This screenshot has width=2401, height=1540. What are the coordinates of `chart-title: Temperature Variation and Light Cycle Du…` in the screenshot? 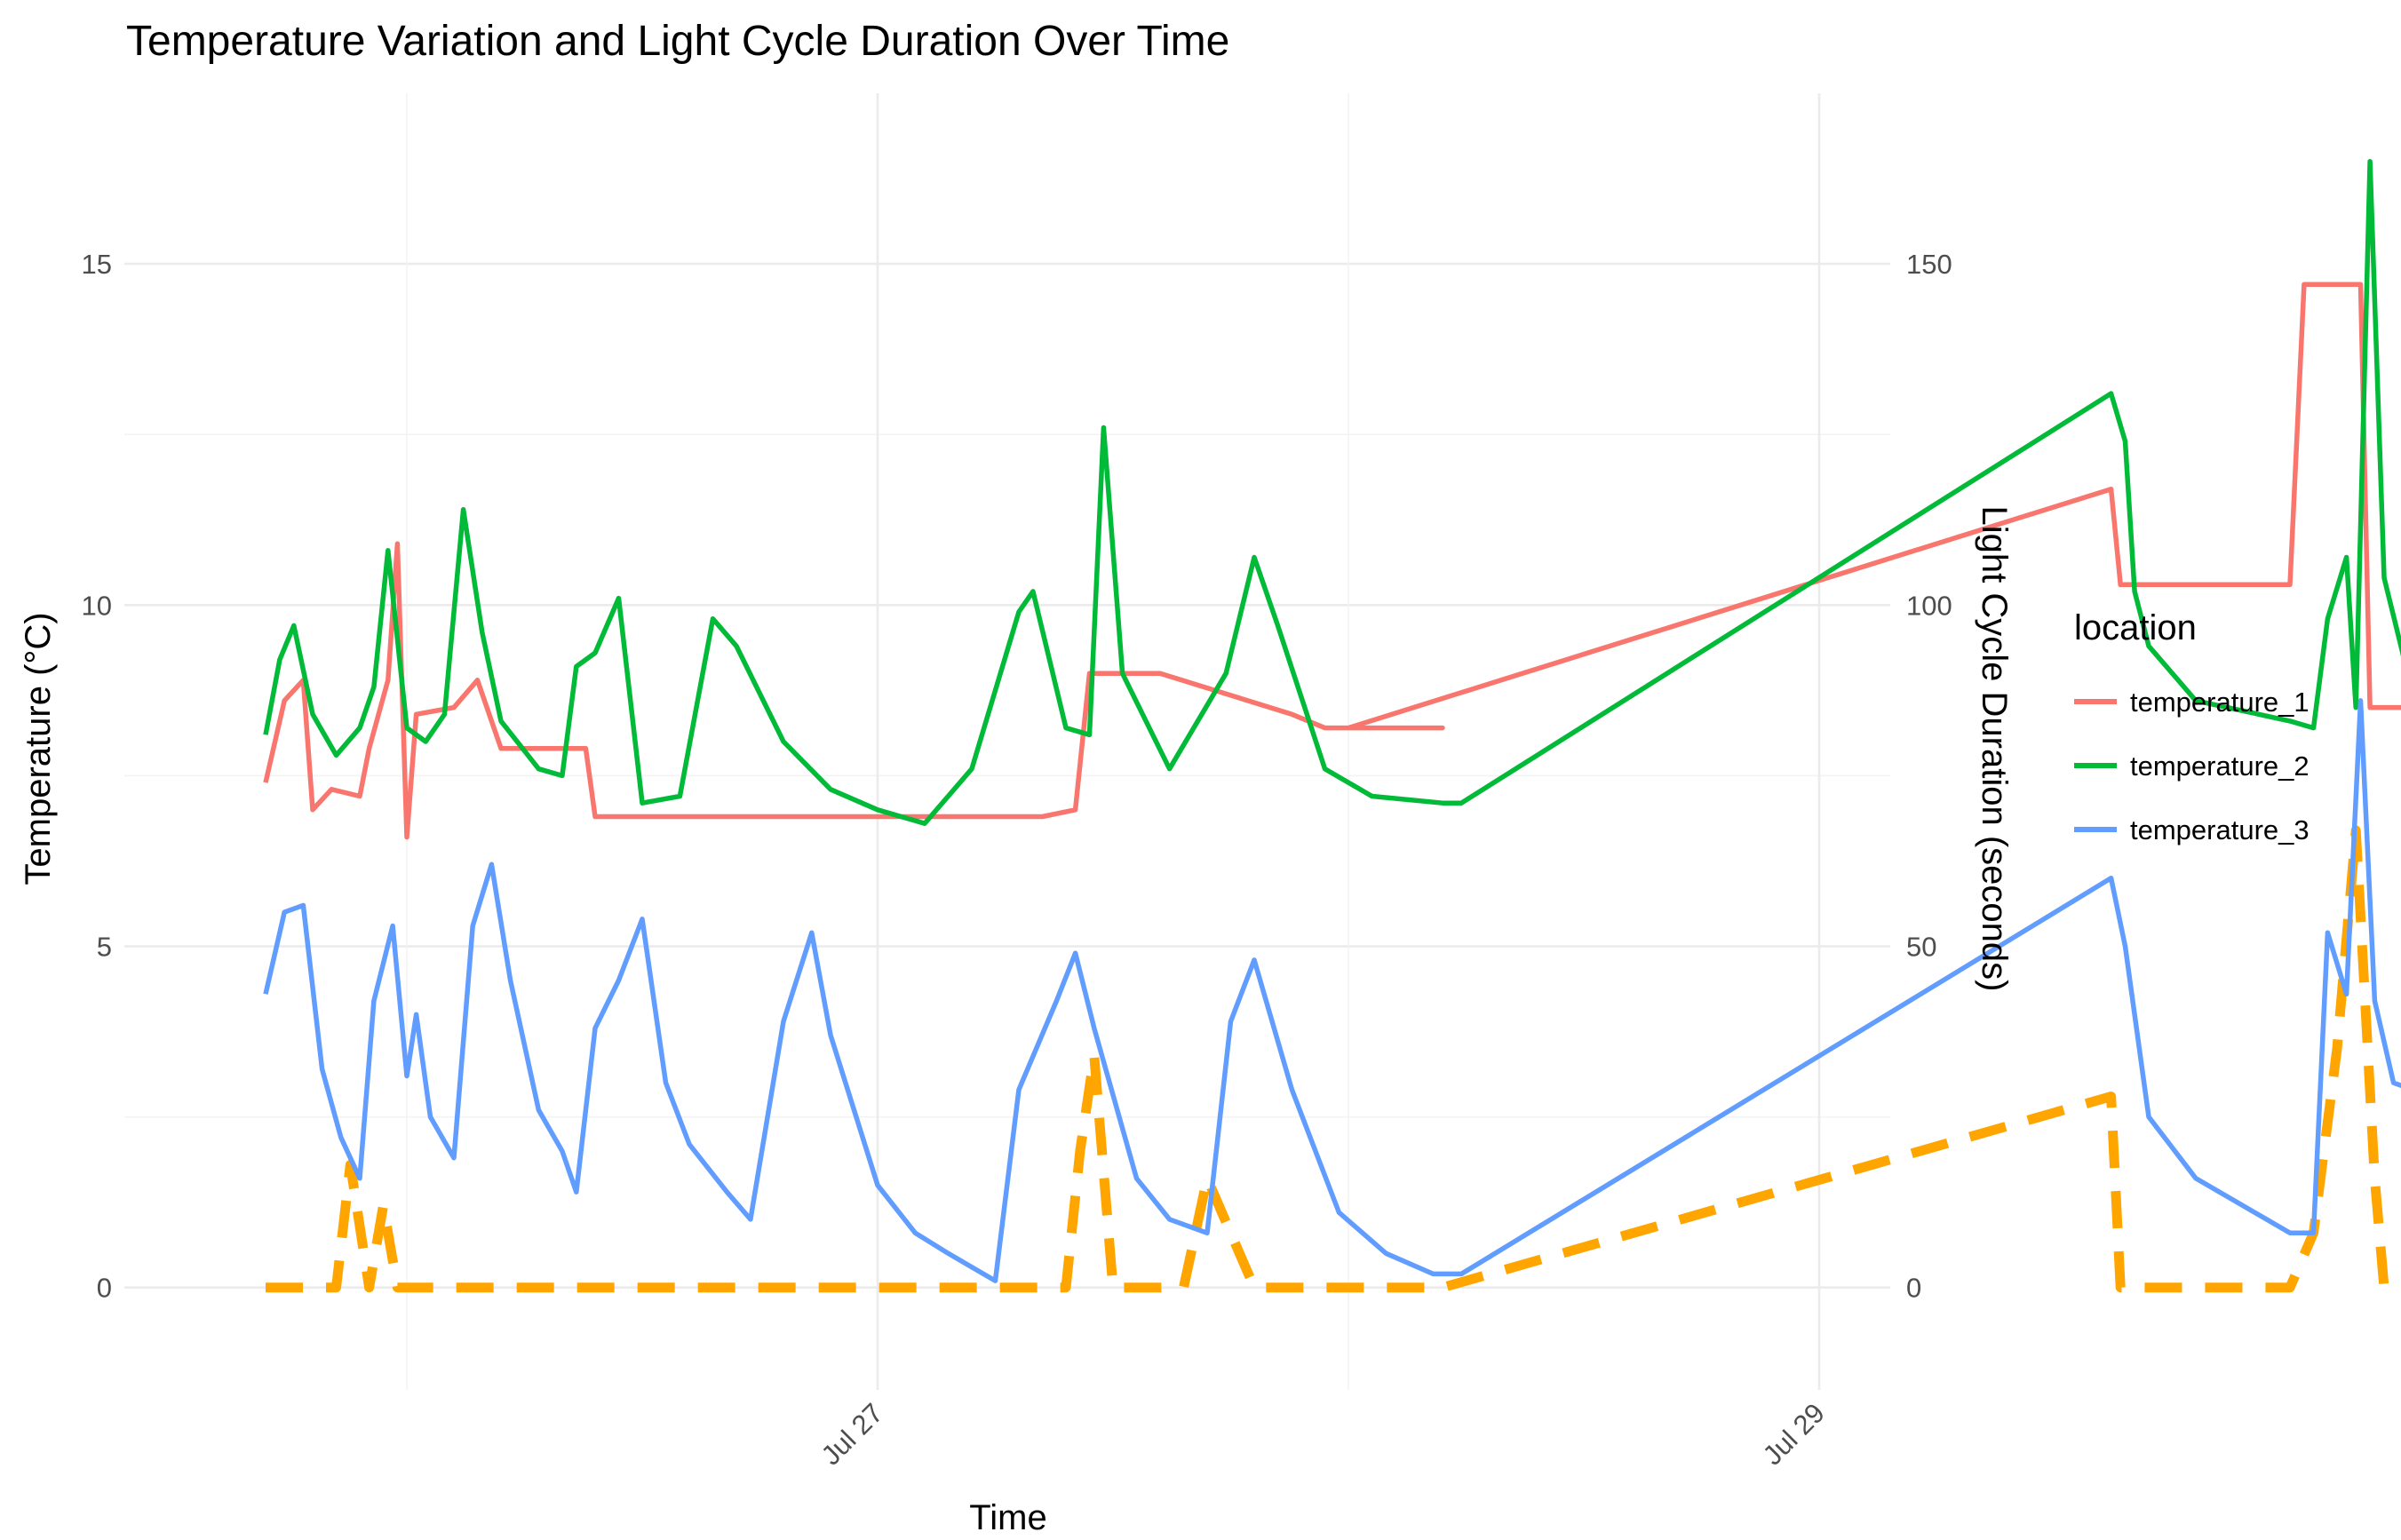 It's located at (677, 42).